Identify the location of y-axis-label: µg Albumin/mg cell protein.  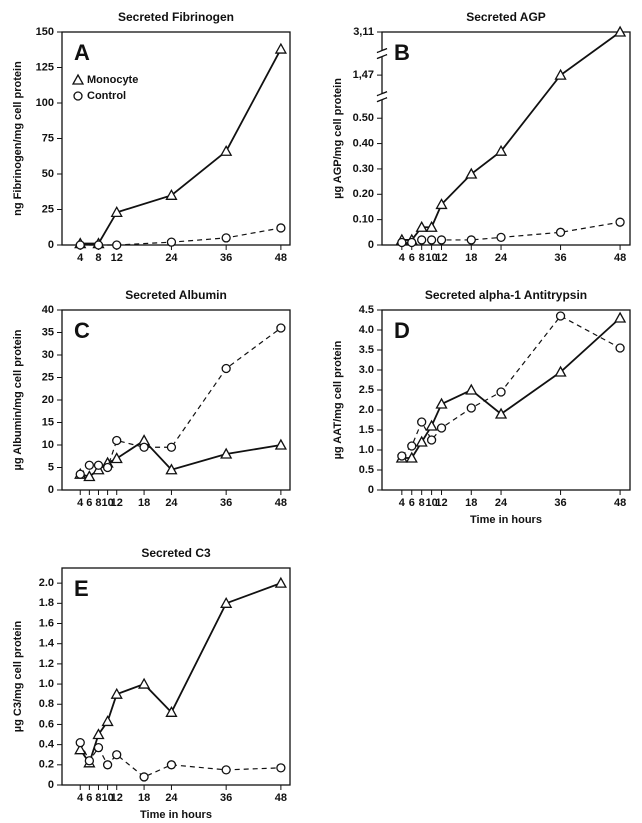
(18, 399).